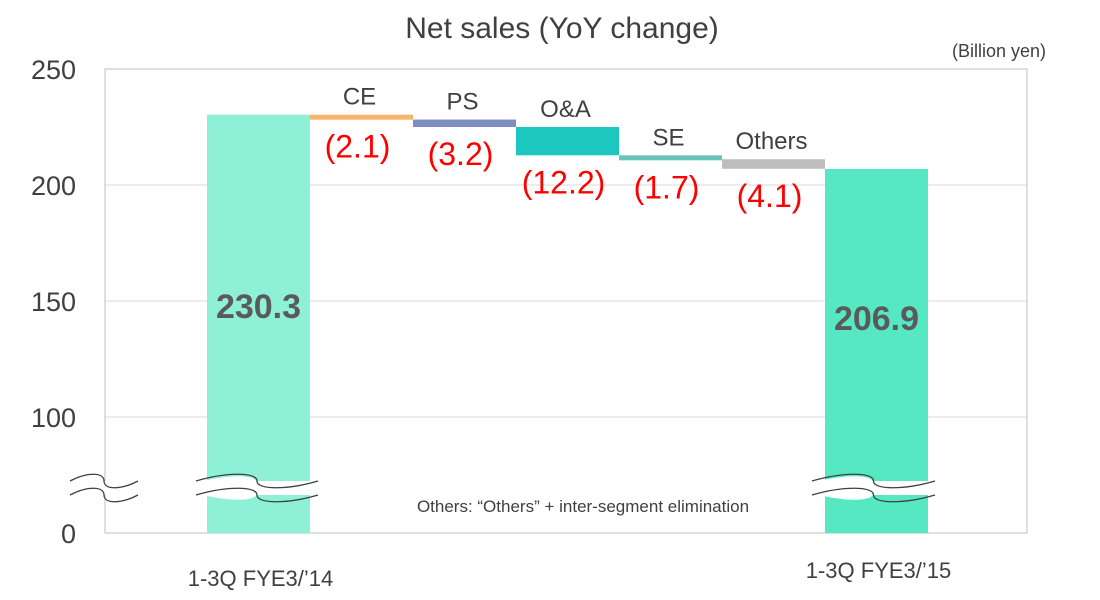 The image size is (1100, 600). Describe the element at coordinates (462, 102) in the screenshot. I see `step-category-label: PS` at that location.